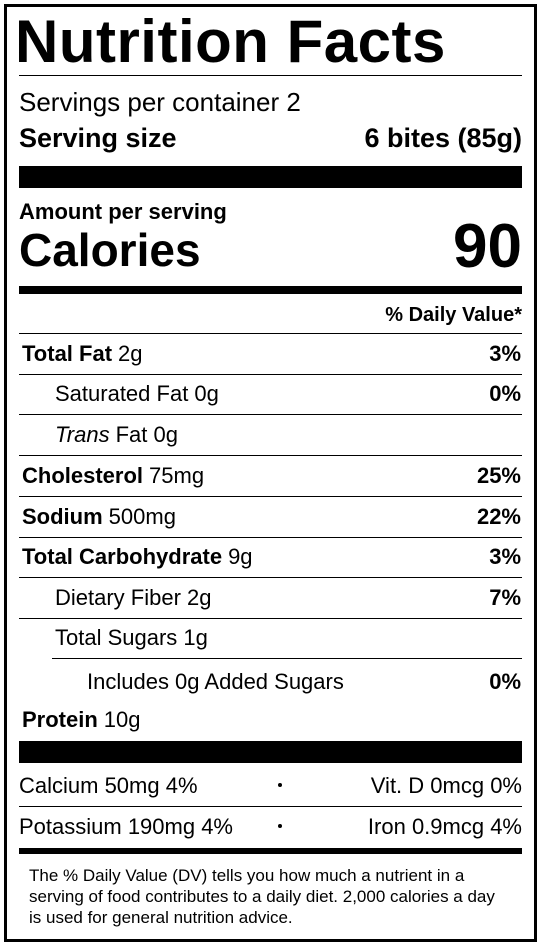 This screenshot has height=946, width=541. Describe the element at coordinates (446, 785) in the screenshot. I see `vitamin-right: Vit. D 0mcg 0%` at that location.